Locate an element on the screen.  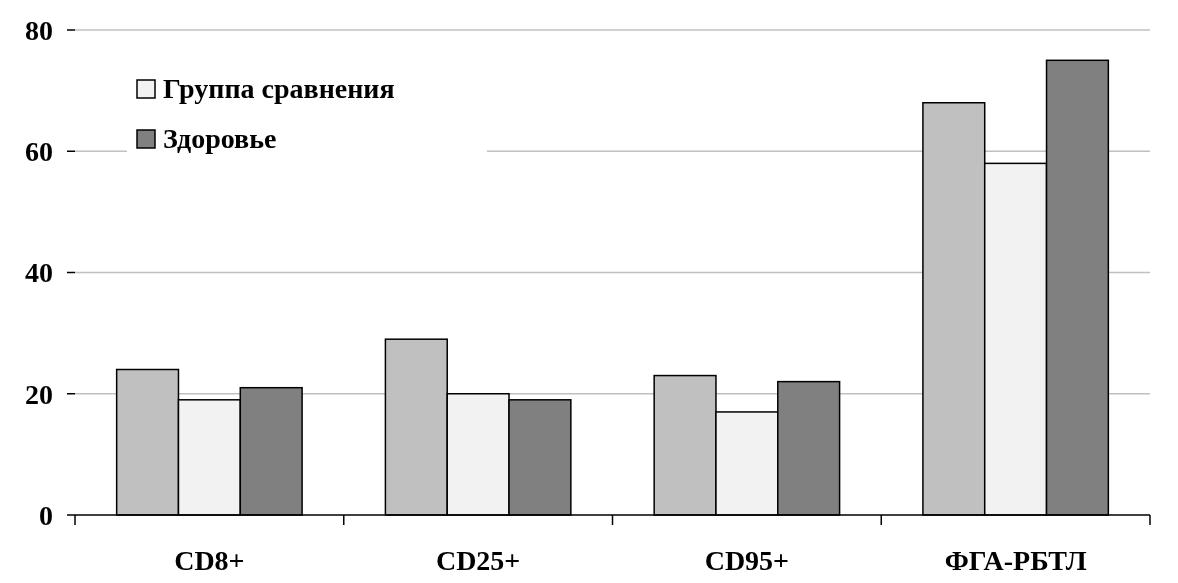
x-tick-label: CD25+ is located at coordinates (478, 560).